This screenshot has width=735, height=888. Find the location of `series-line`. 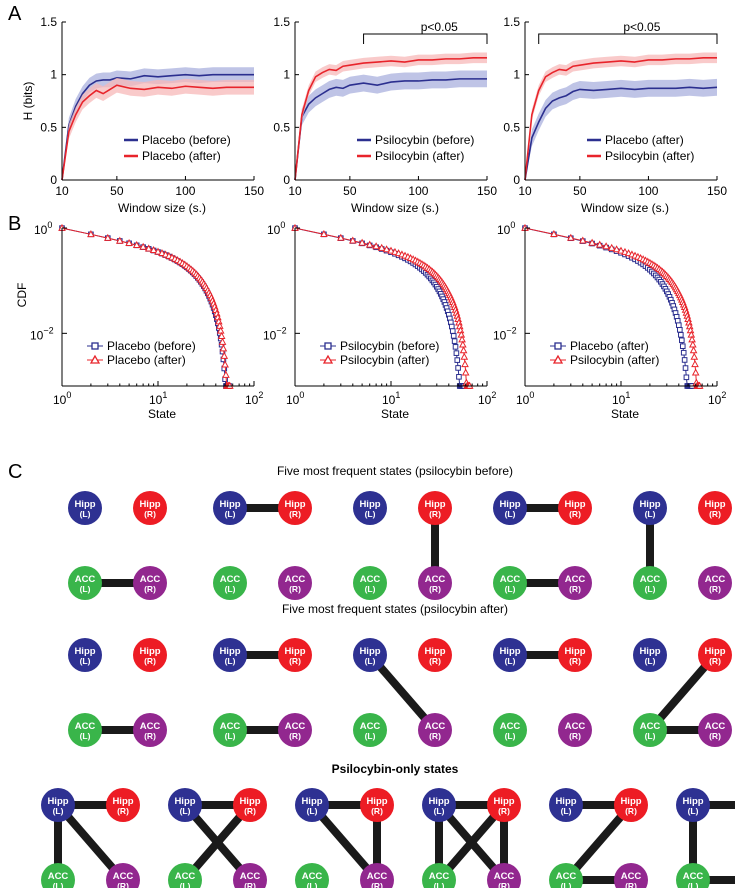

series-line is located at coordinates (157, 132).